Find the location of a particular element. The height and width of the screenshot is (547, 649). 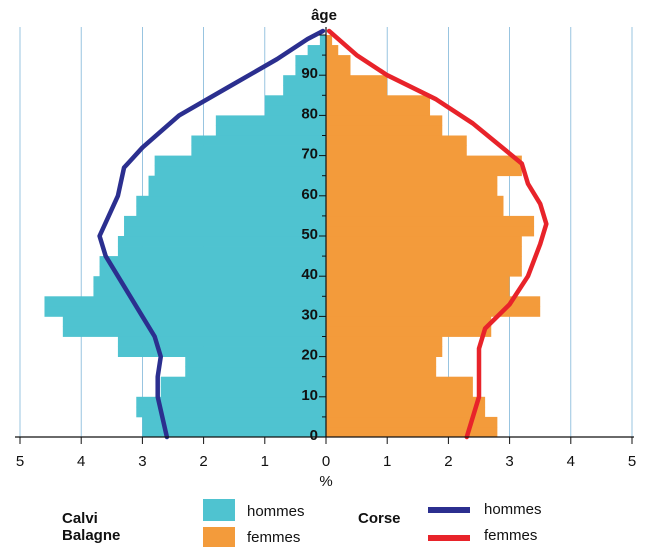

legend-label-femmes-corse: femmes is located at coordinates (511, 535).